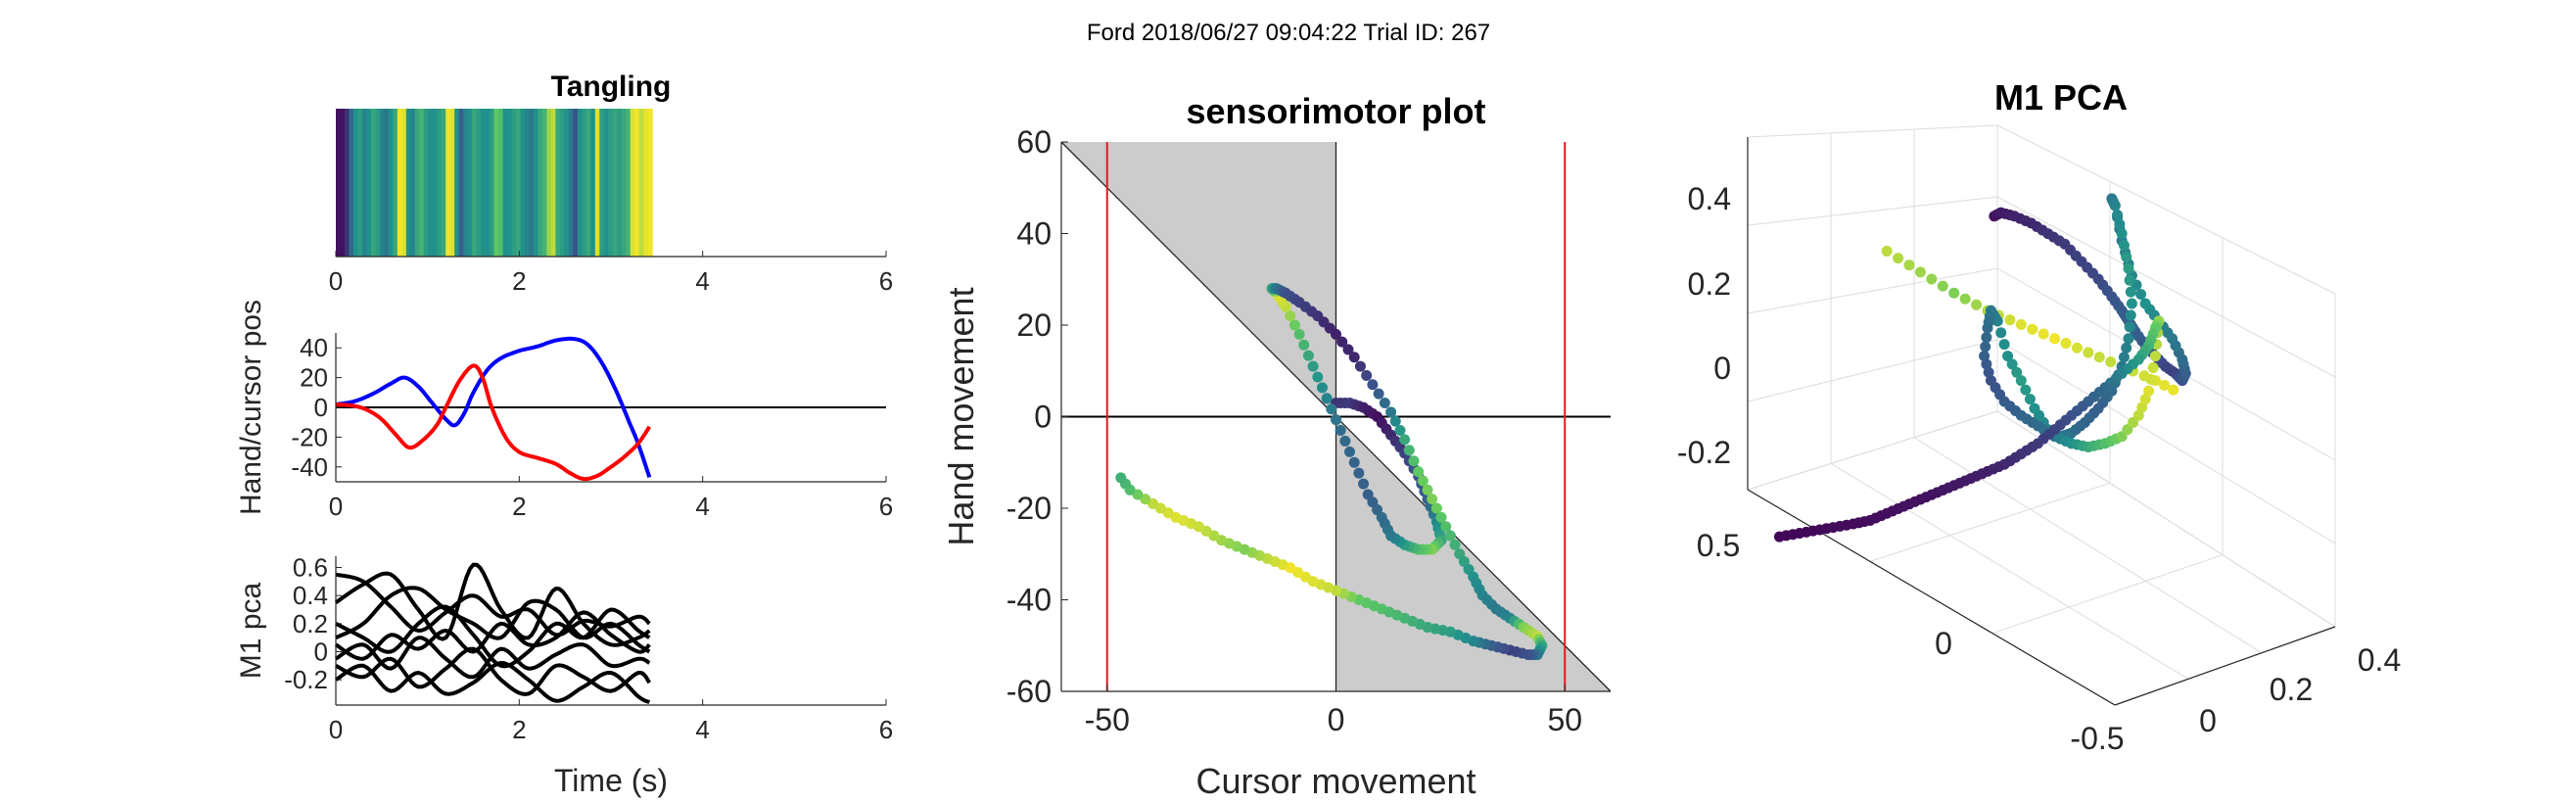 This screenshot has height=803, width=2576. Describe the element at coordinates (1565, 720) in the screenshot. I see `sensorimotor-x-tick-label: 50` at that location.